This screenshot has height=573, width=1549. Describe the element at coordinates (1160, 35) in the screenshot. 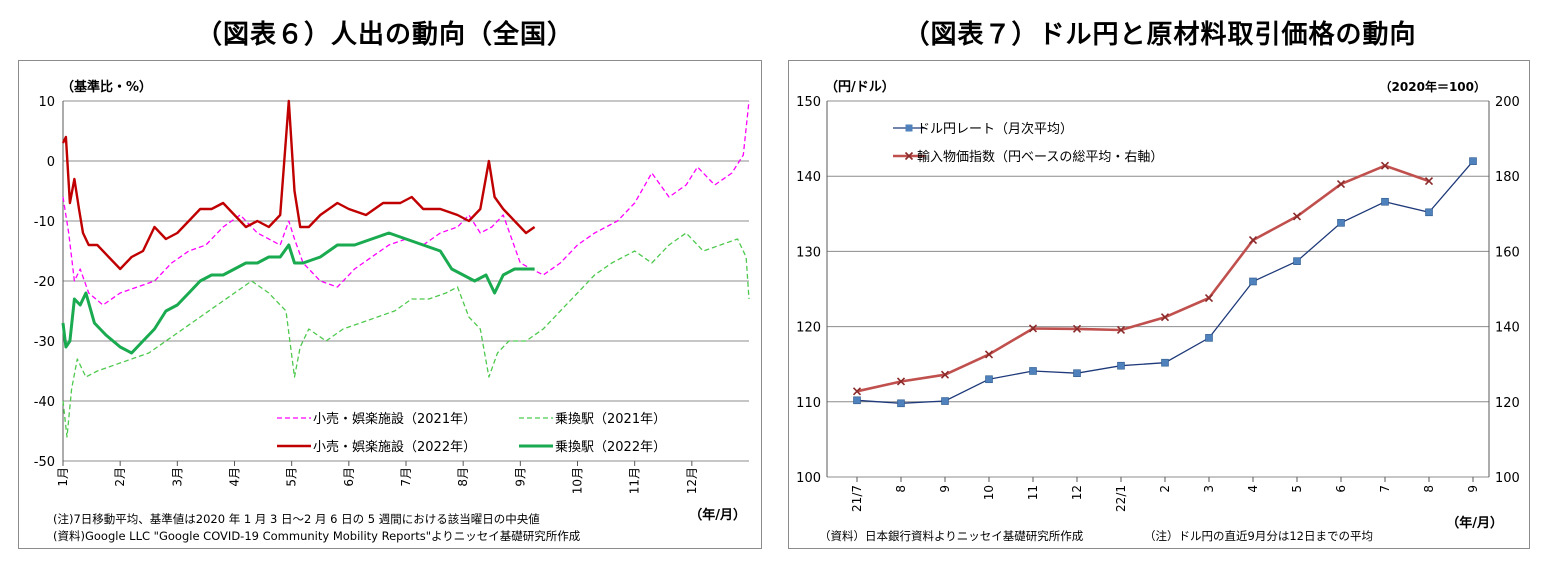

I see `right-chart-title: （図表７）ドル円と原材料取引価格の動向` at that location.